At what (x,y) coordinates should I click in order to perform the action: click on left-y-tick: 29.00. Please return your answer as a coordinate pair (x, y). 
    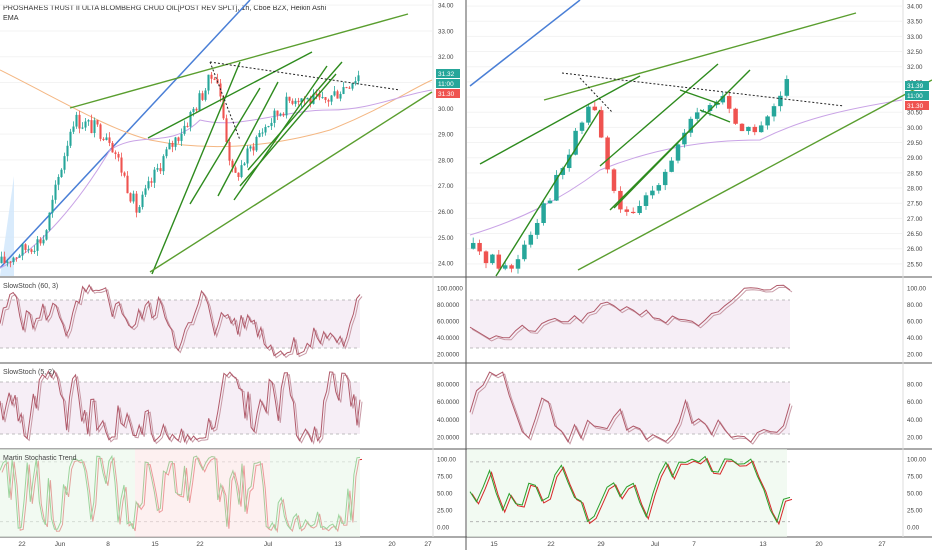
    Looking at the image, I should click on (446, 135).